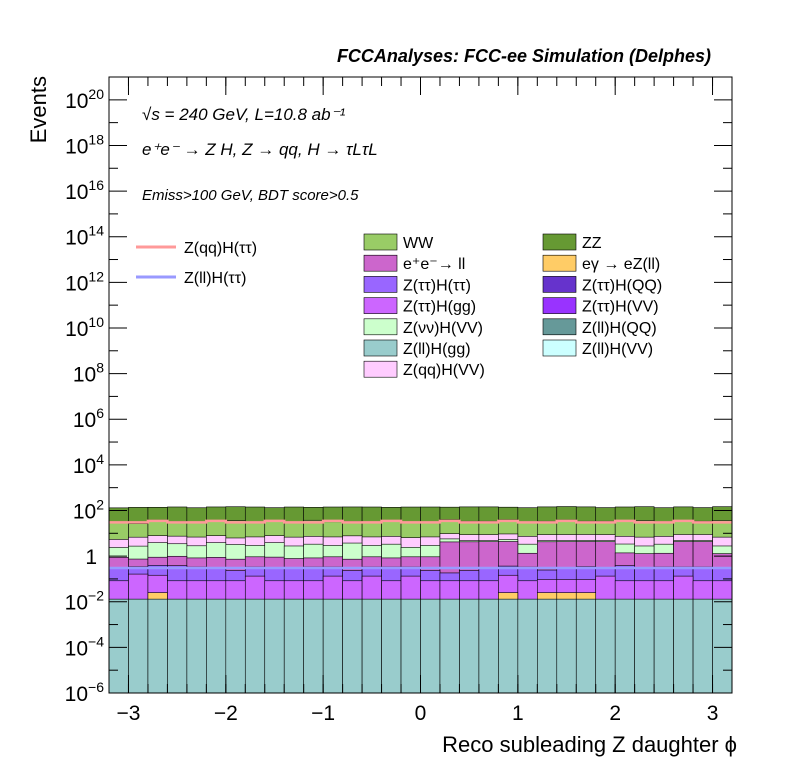 The height and width of the screenshot is (772, 796). I want to click on overlay-line-z-qq-h-, so click(420, 521).